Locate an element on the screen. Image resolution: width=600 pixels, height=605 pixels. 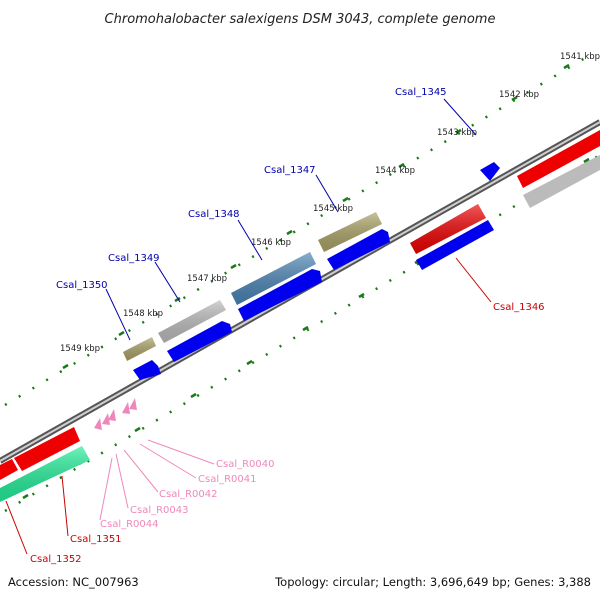
rna-label: Csal_R0044 is located at coordinates (129, 524).